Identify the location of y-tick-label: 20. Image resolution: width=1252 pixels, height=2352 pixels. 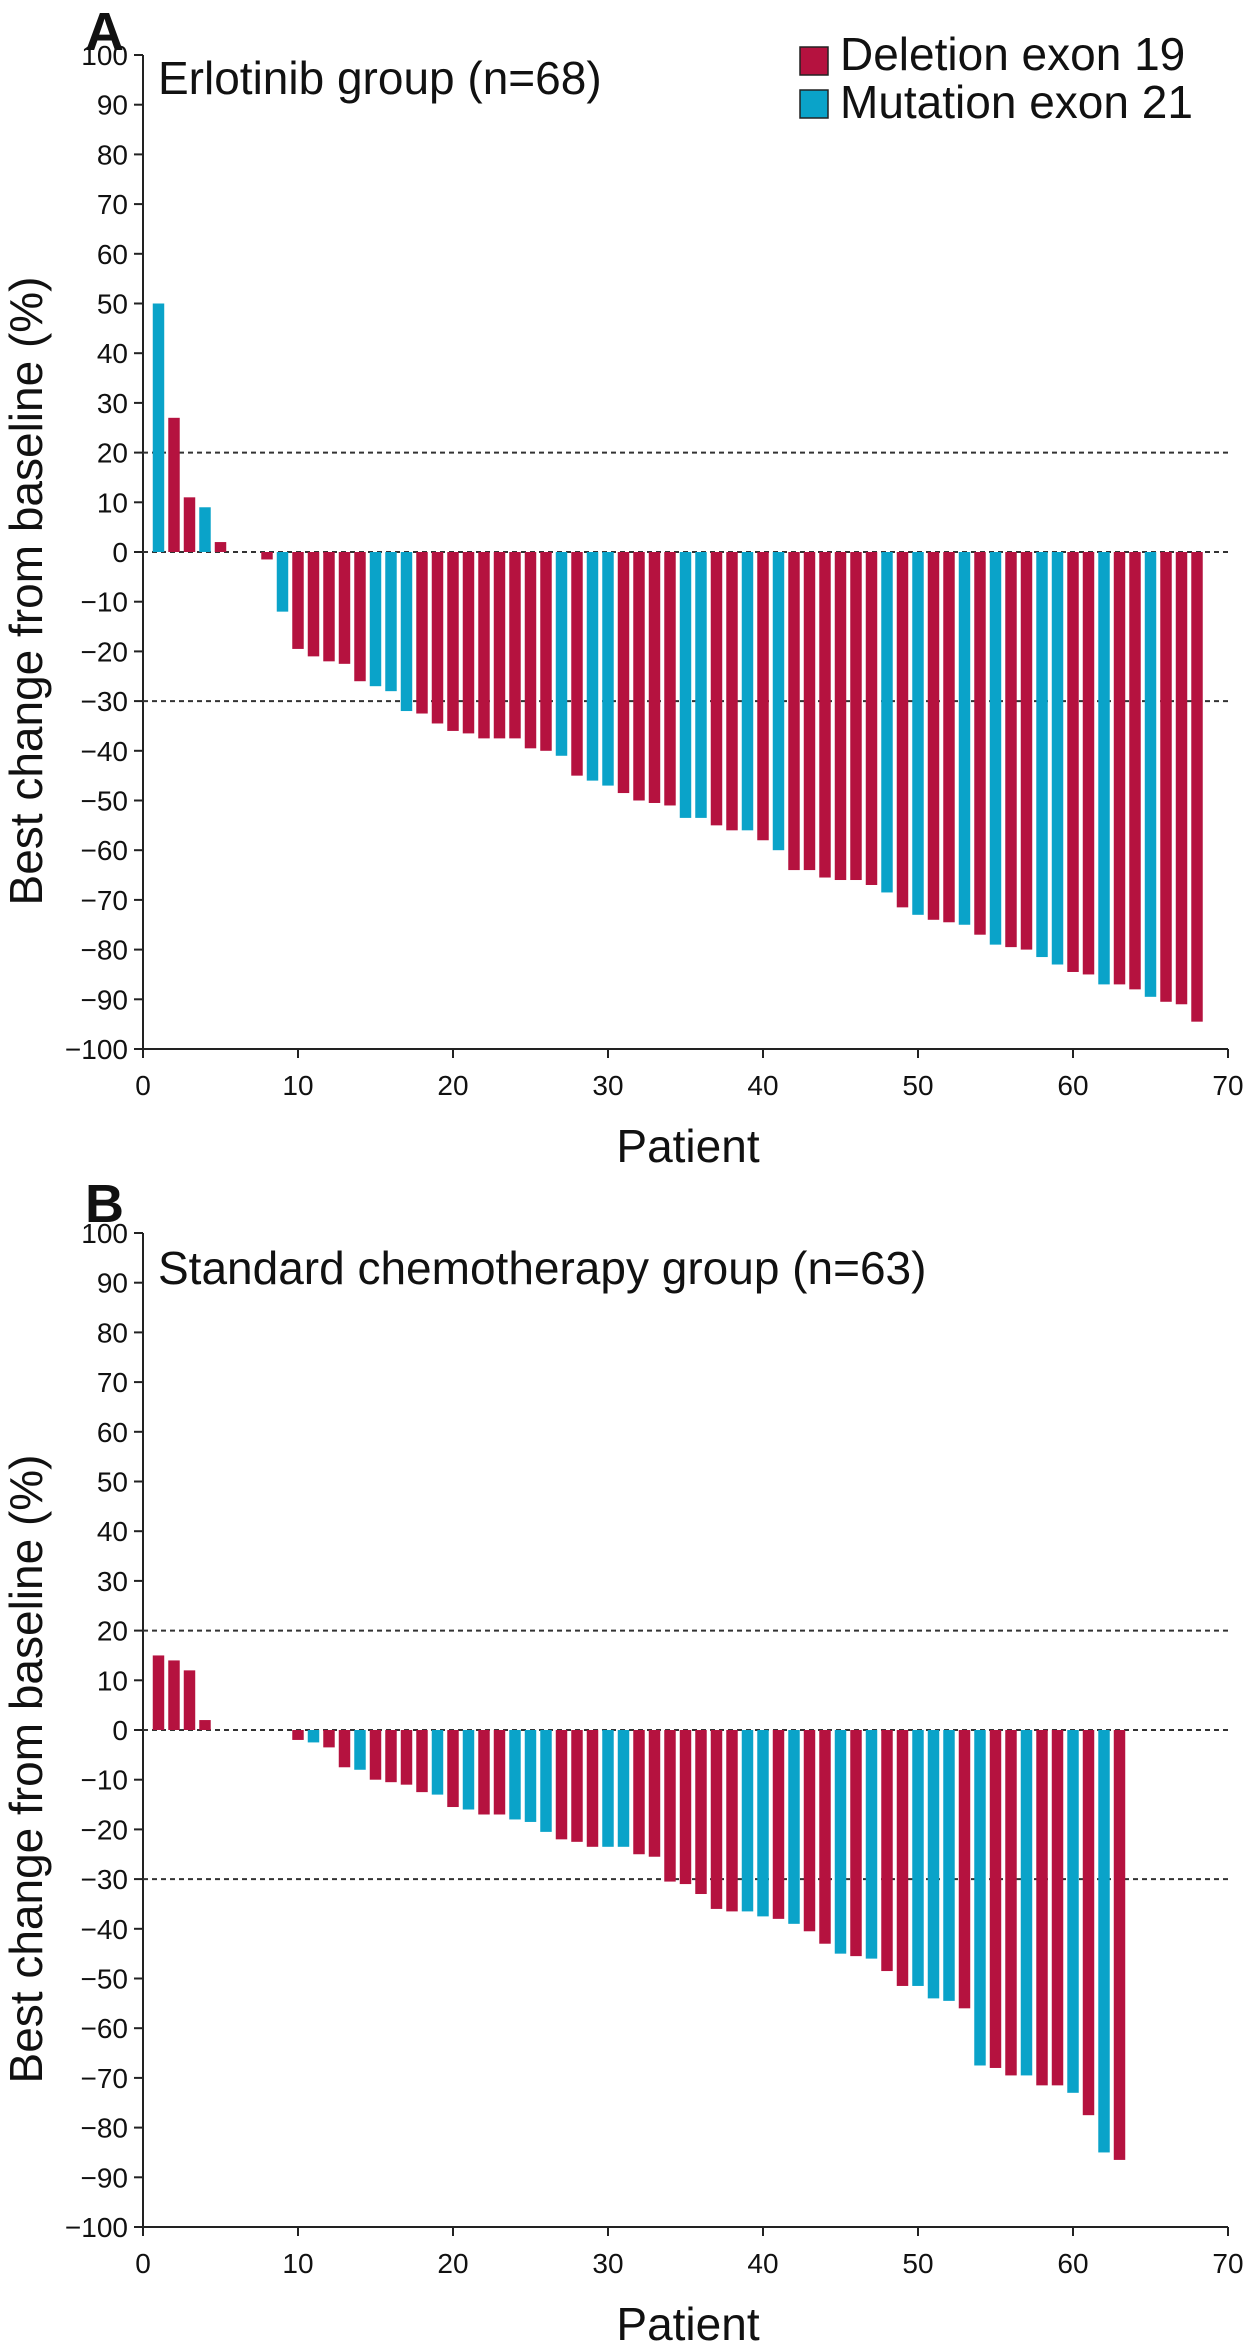
(112, 1631).